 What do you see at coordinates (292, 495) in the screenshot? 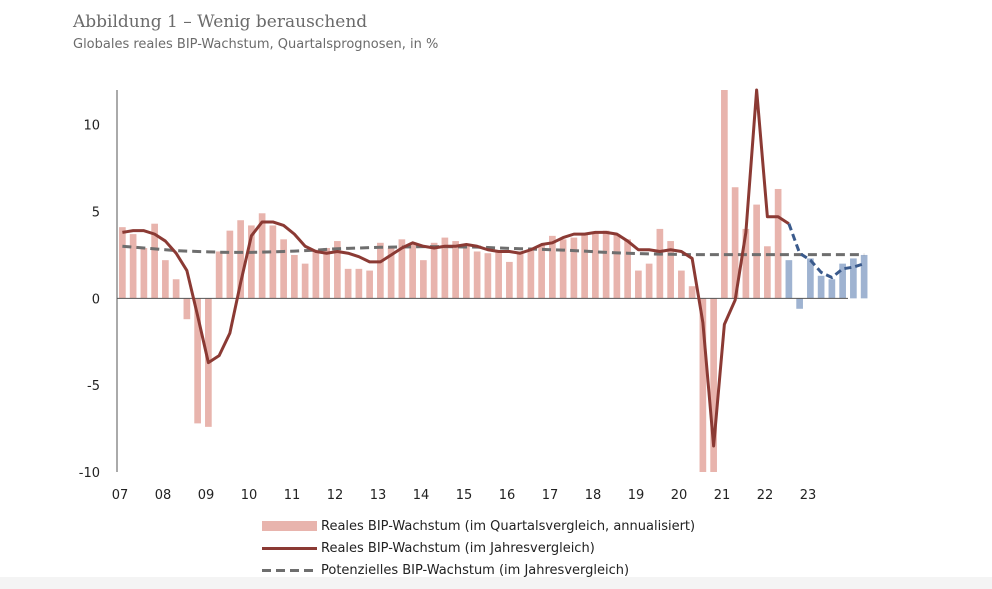
I see `x-tick-label-11: 11` at bounding box center [292, 495].